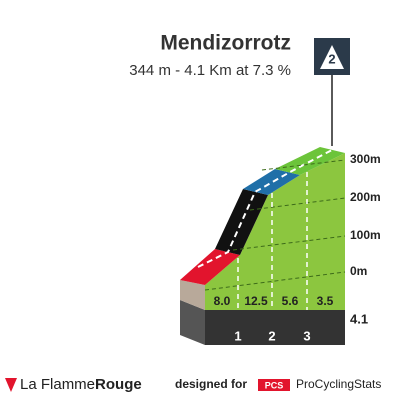 The width and height of the screenshot is (405, 402). I want to click on km-lines, so click(272, 241).